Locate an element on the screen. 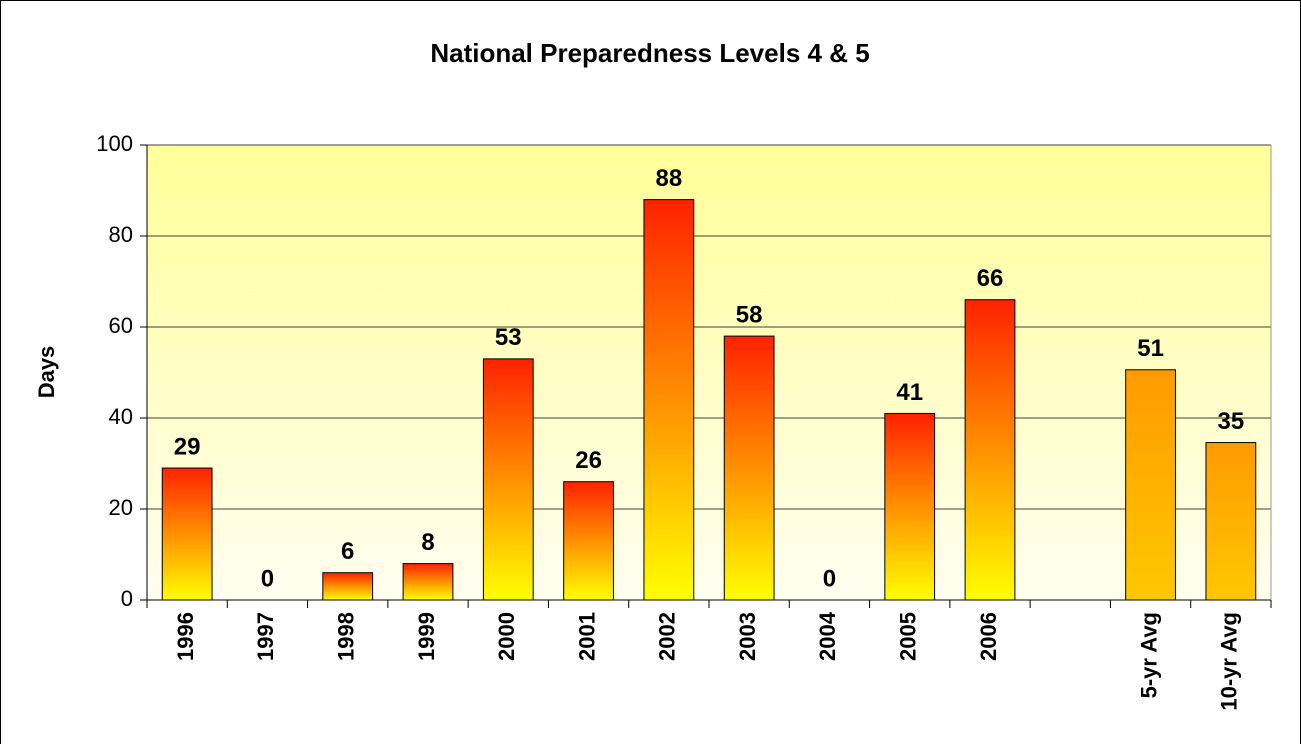 This screenshot has height=744, width=1301. x-tick-label: 2005 is located at coordinates (908, 636).